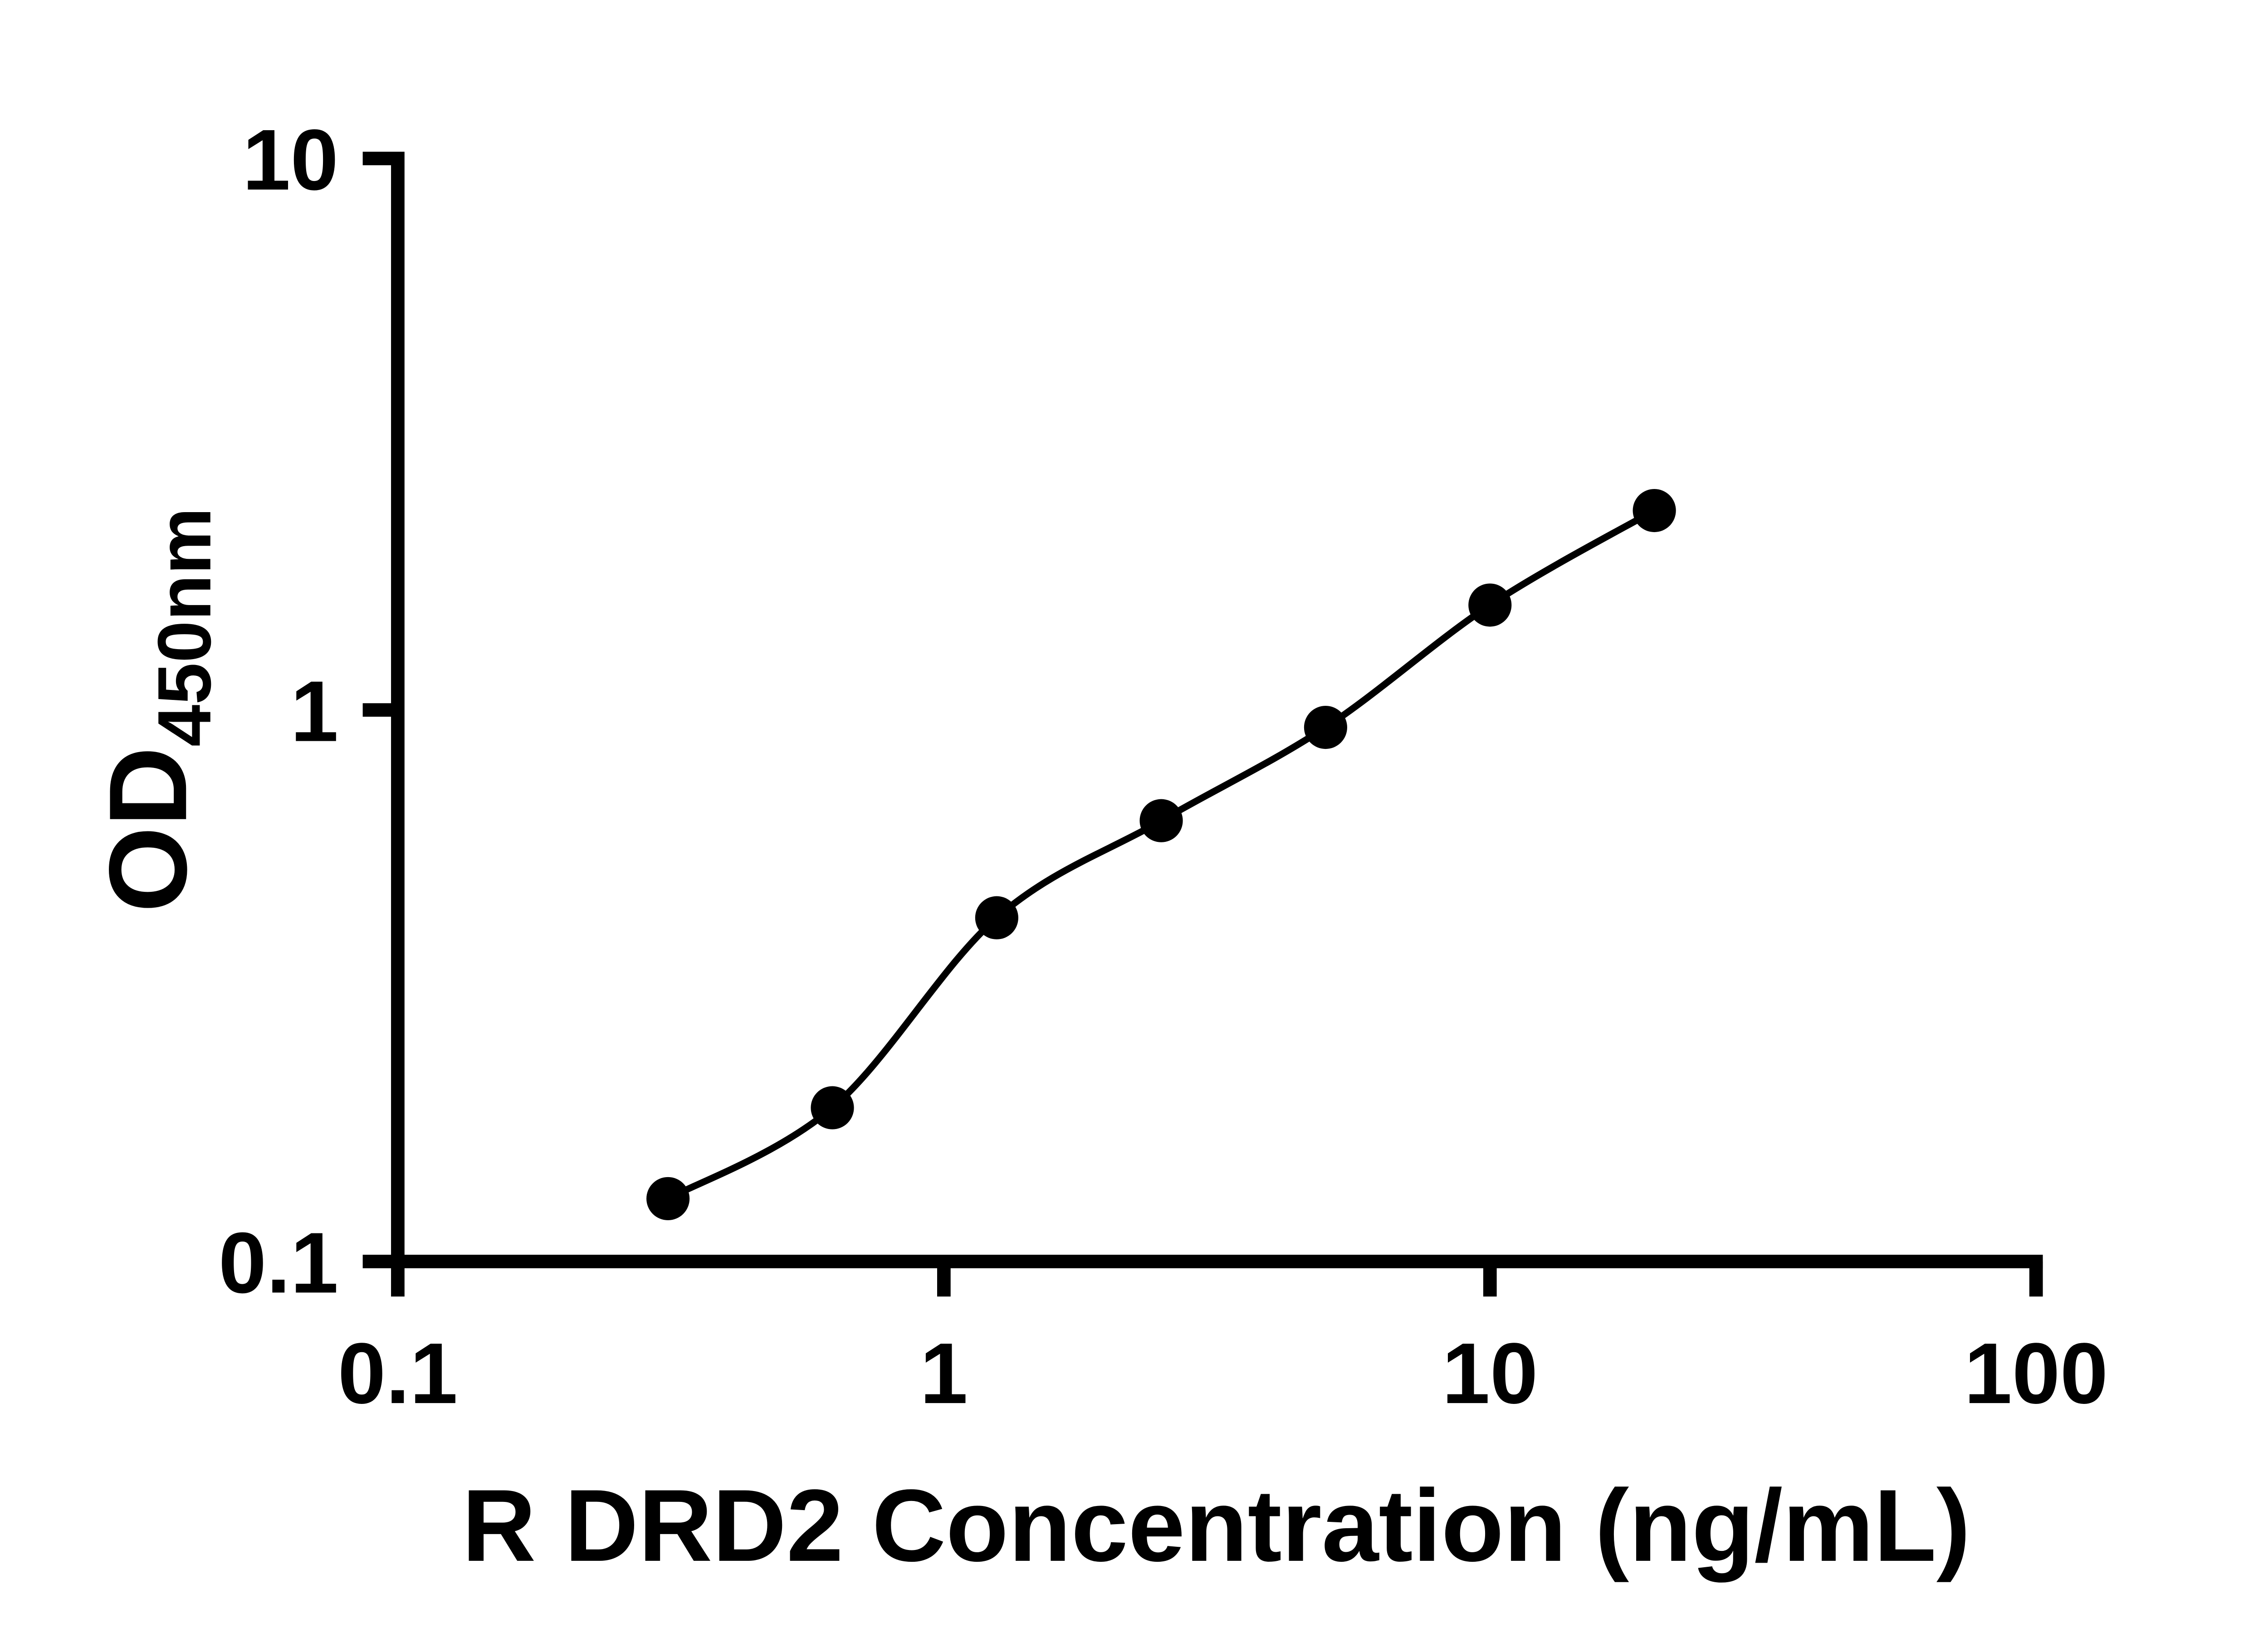 Image resolution: width=2268 pixels, height=1633 pixels. Describe the element at coordinates (148, 830) in the screenshot. I see `y-axis-title-main: OD` at that location.